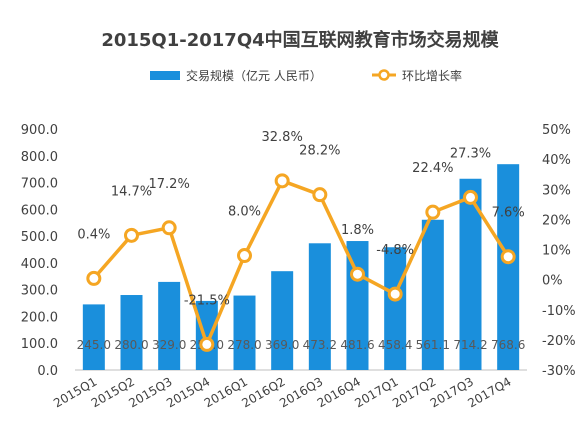 This screenshot has height=427, width=587. Describe the element at coordinates (559, 341) in the screenshot. I see `right-tick-label: -20%` at that location.